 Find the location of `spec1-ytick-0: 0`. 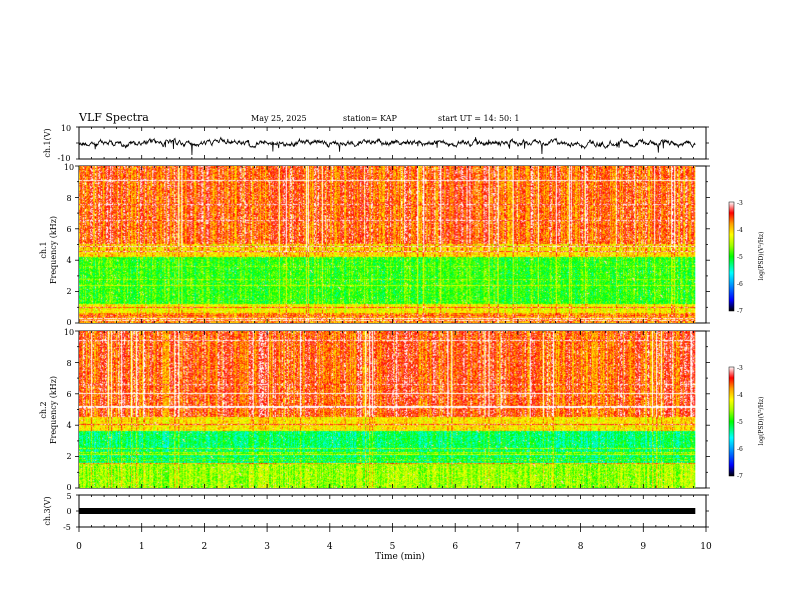

spec1-ytick-0: 0 is located at coordinates (68, 322).